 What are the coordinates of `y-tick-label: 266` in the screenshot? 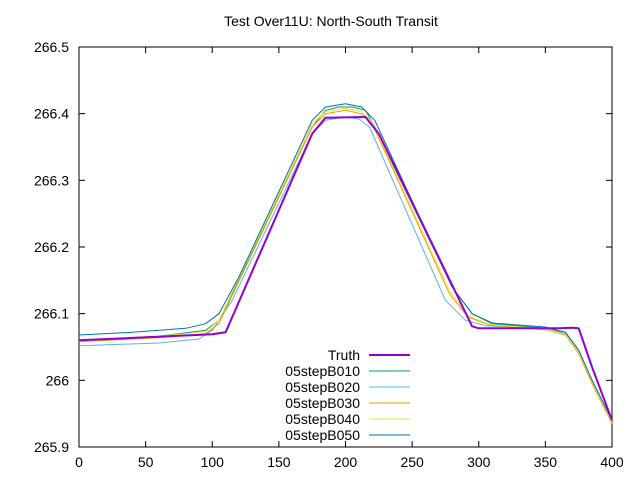 It's located at (58, 380).